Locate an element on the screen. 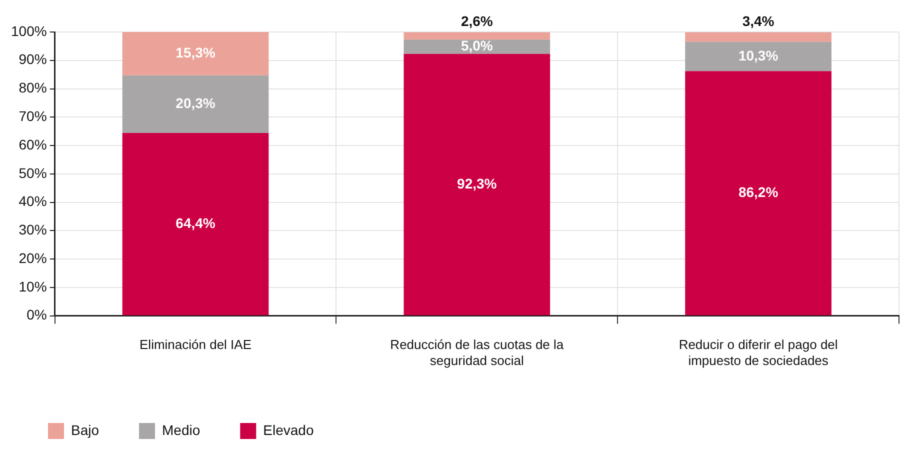 The height and width of the screenshot is (457, 917). text: 20,3% is located at coordinates (196, 103).